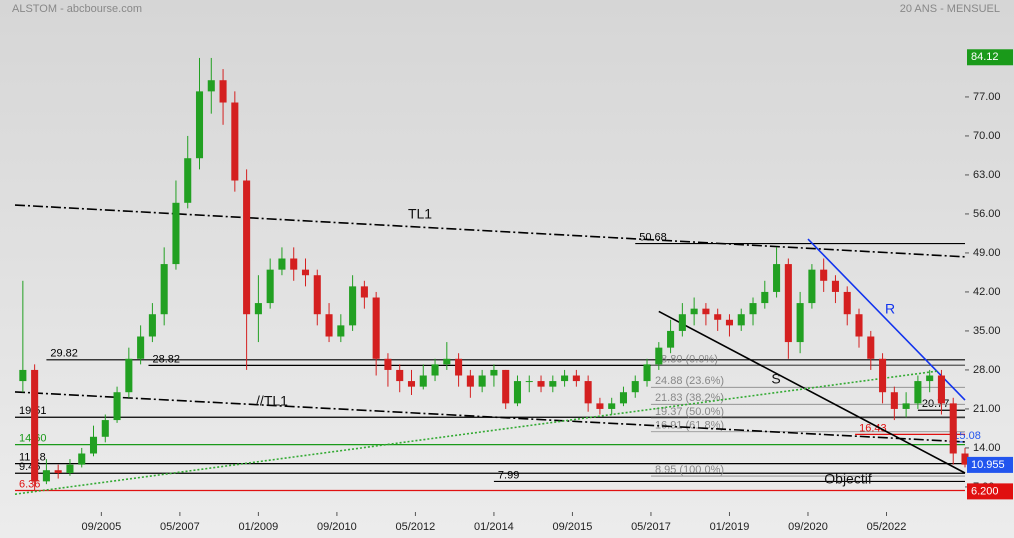 The width and height of the screenshot is (1014, 538). I want to click on level-label: 19.37 (50.0%), so click(689, 412).